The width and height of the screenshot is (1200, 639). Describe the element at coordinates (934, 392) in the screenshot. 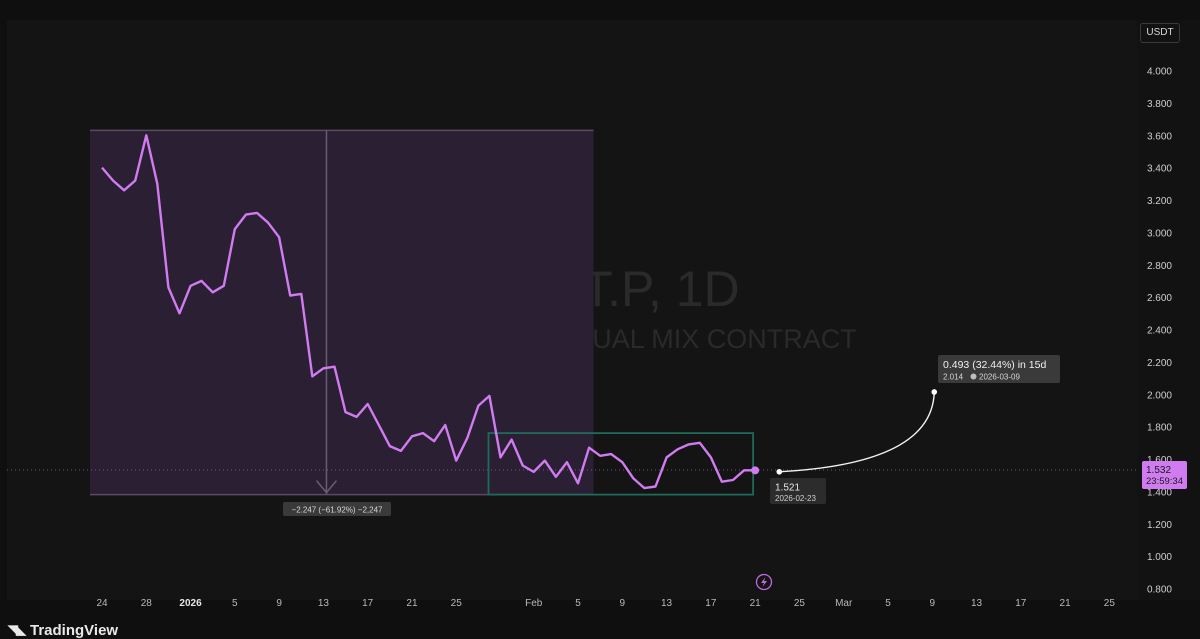

I see `arc-end-dot` at that location.